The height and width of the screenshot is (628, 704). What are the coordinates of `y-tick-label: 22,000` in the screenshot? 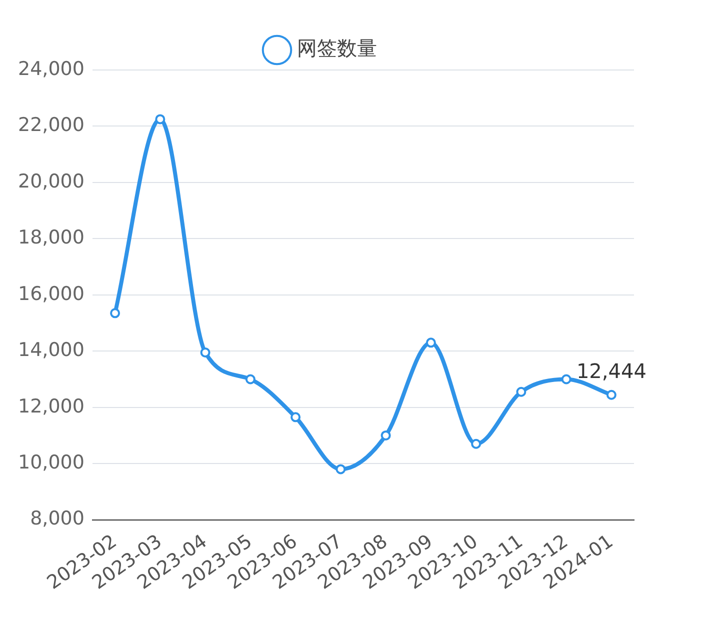 It's located at (51, 125).